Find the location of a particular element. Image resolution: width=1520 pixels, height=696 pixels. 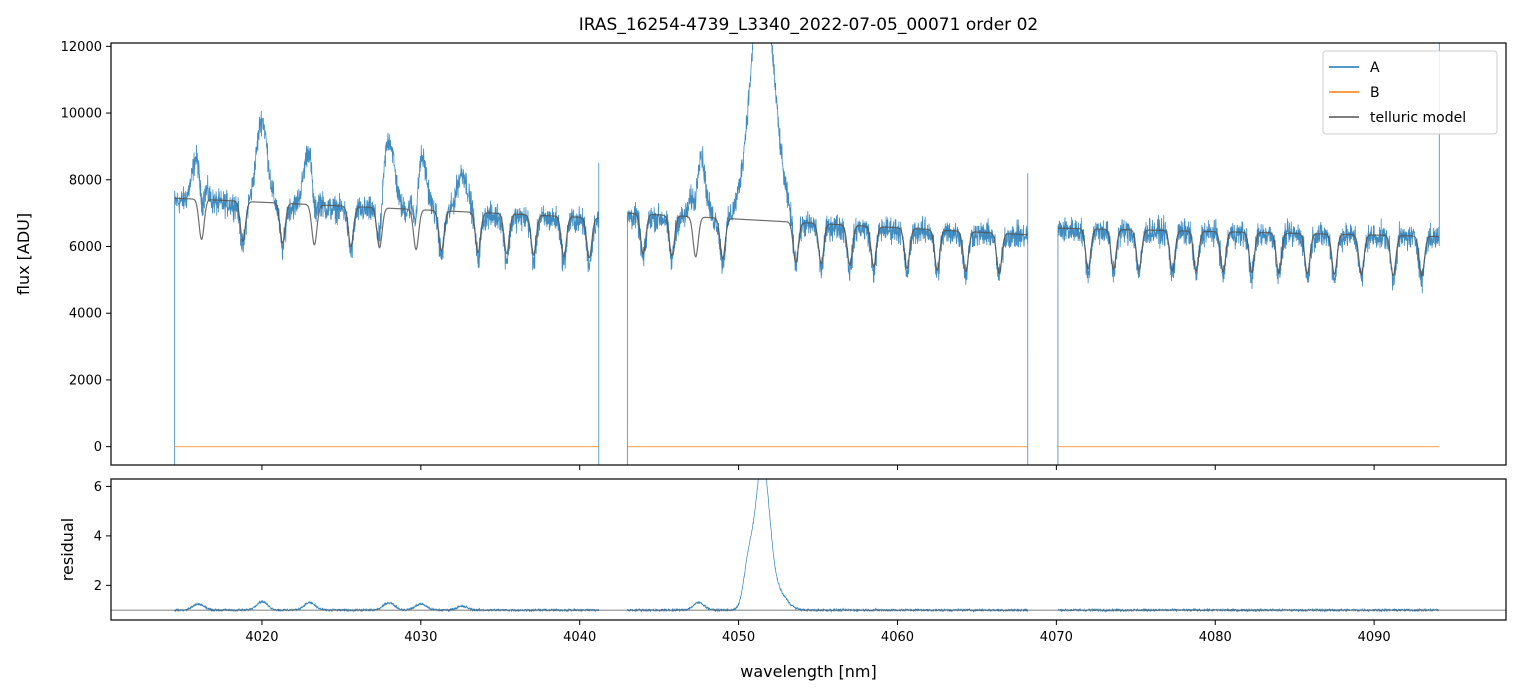

residual-xtick-label: 4060 is located at coordinates (897, 637).